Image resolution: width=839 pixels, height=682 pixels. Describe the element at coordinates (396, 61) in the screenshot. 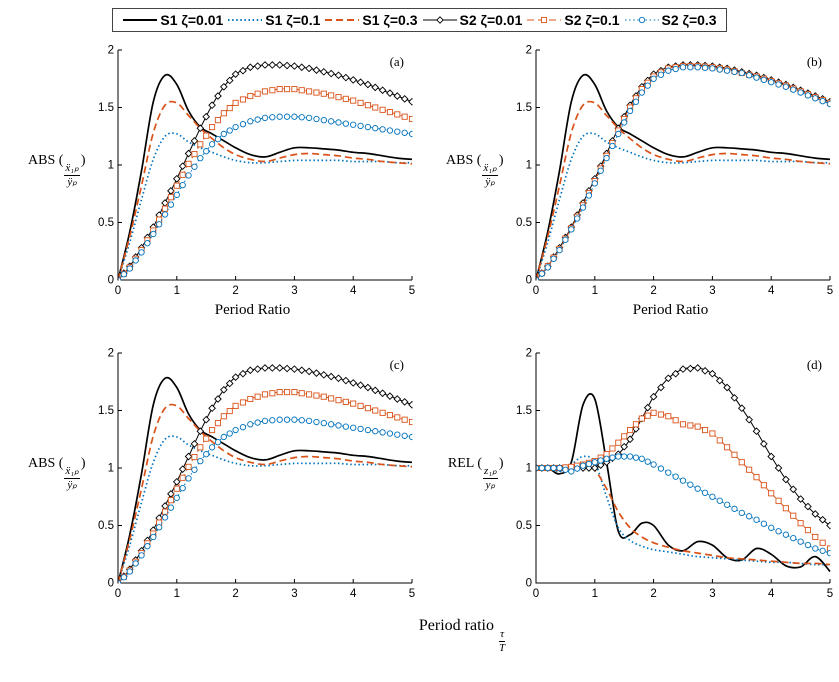

I see `svg-text: (a)` at that location.